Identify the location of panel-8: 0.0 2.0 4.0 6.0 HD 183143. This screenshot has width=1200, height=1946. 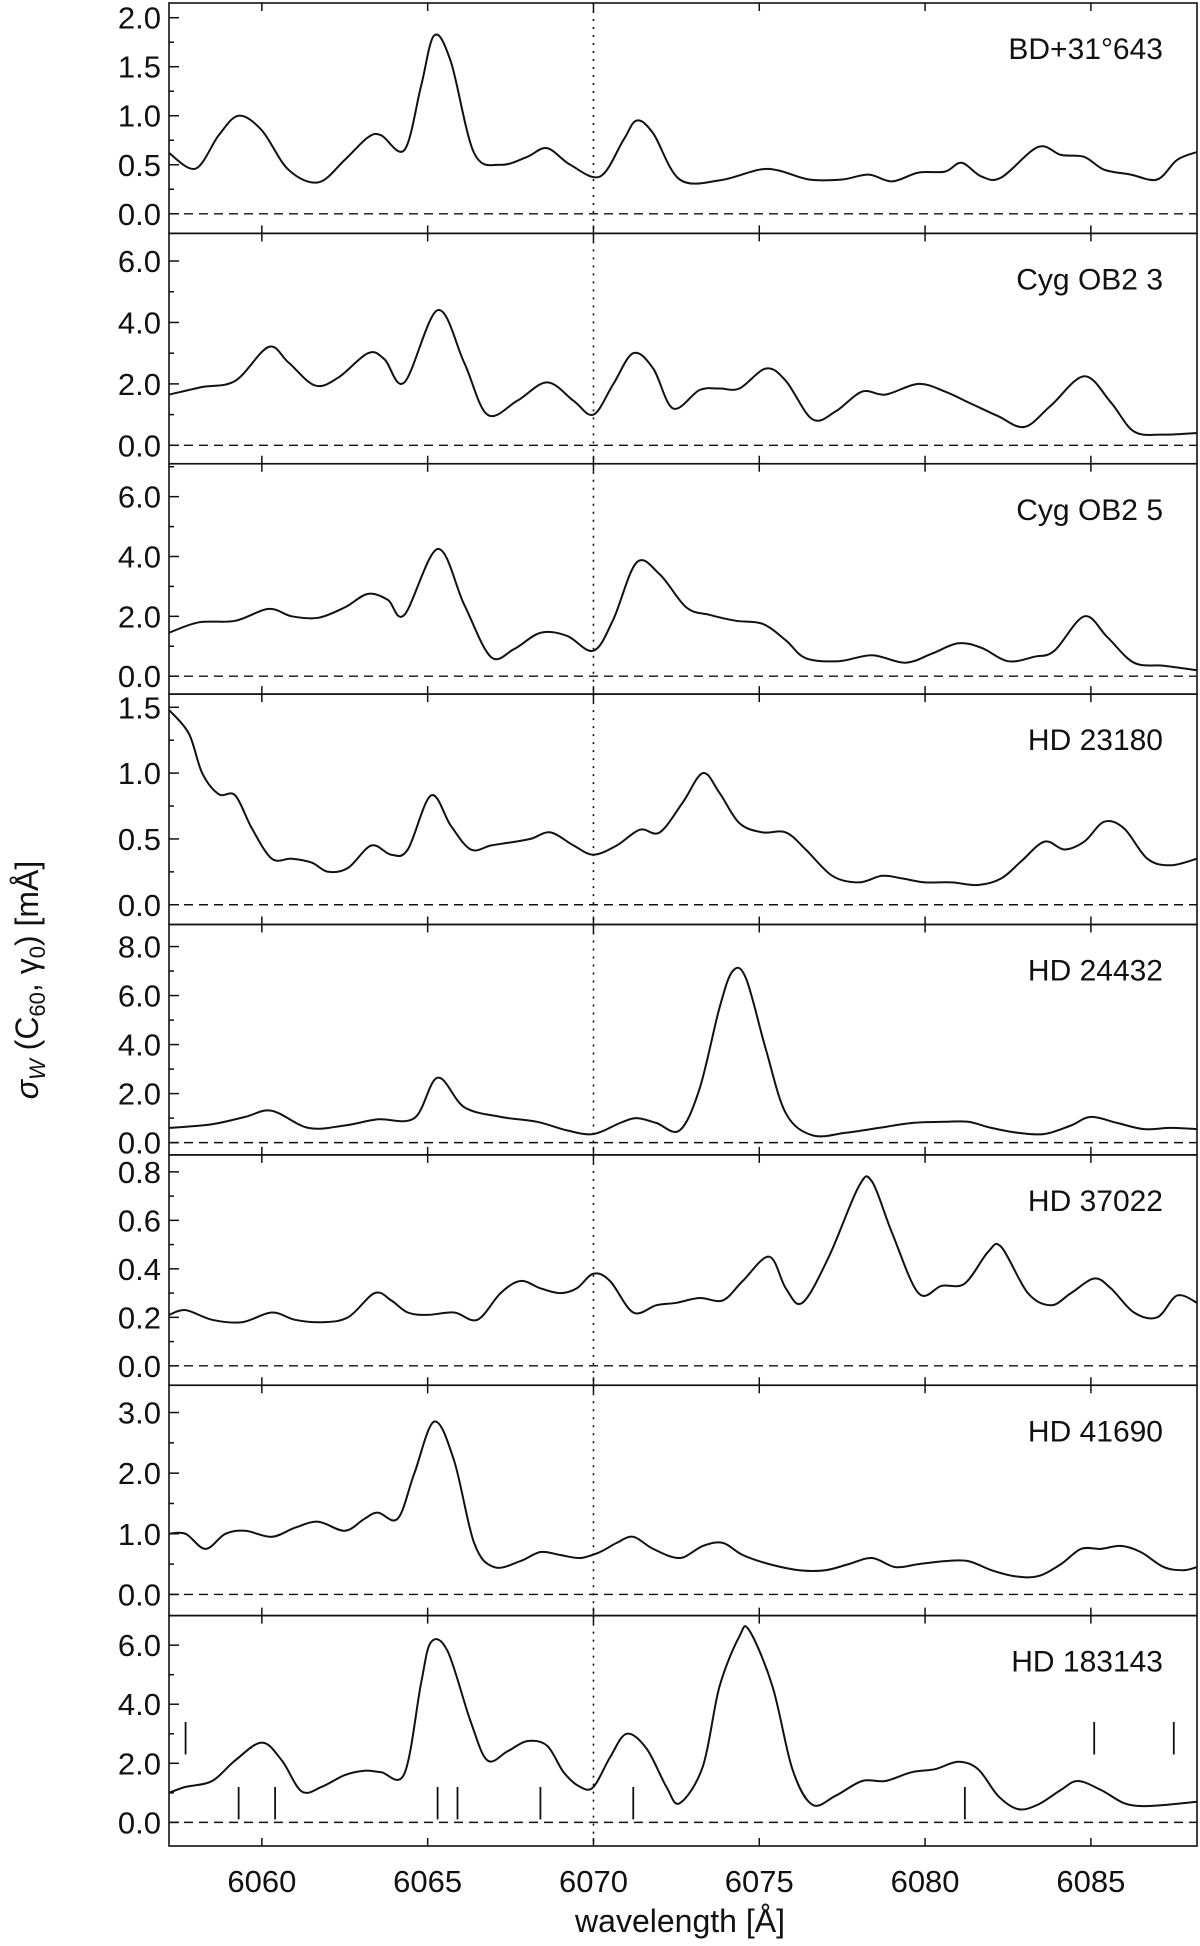
(658, 1730).